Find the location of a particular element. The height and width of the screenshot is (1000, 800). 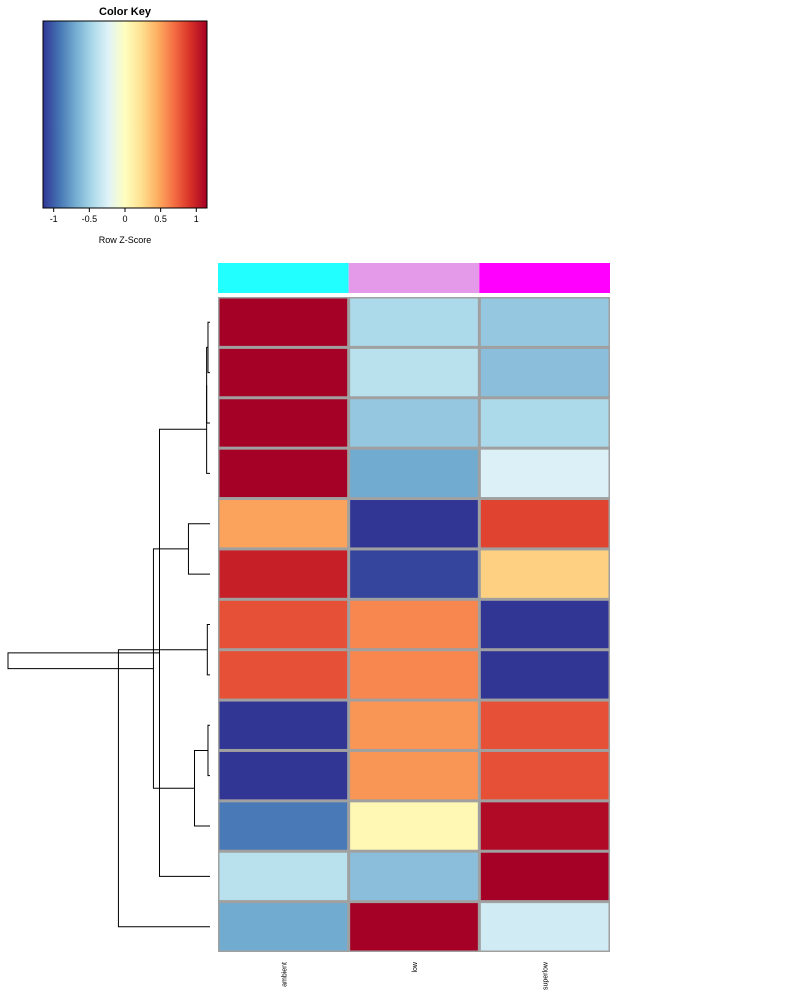

color-key-tick-label: -1 is located at coordinates (54, 219).